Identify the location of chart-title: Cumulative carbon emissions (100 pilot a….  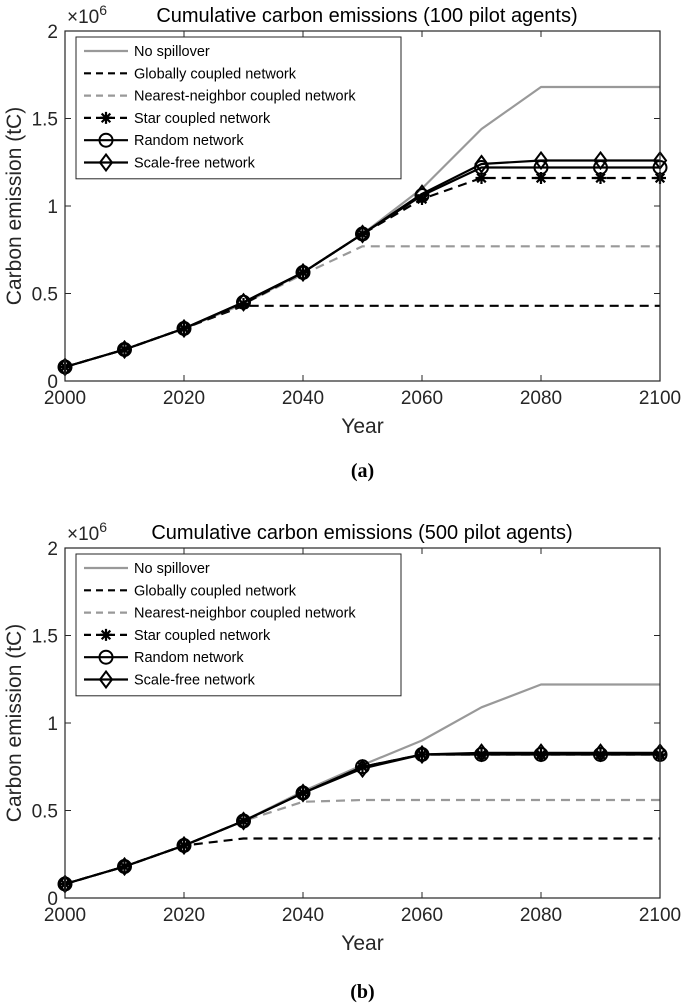
(366, 16).